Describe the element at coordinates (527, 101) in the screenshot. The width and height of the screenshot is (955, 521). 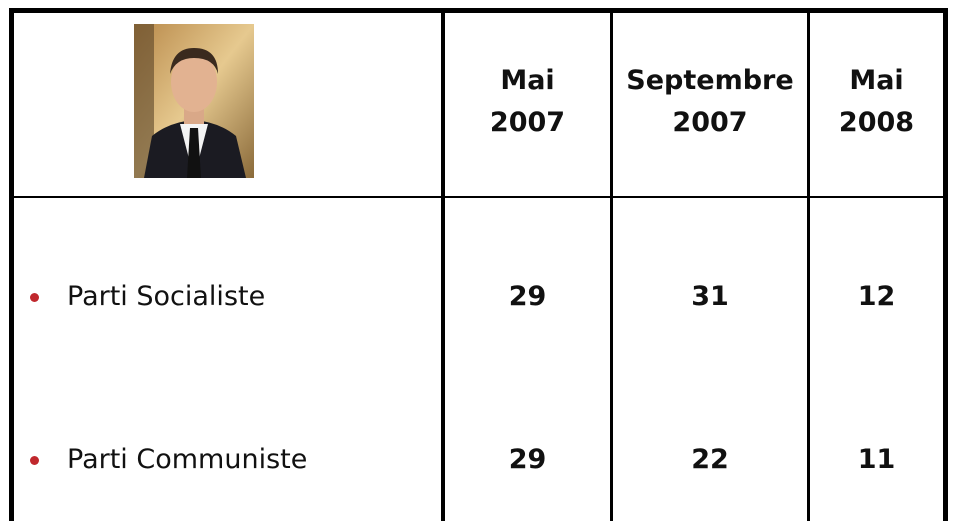
I see `column-header: Mai 2007` at that location.